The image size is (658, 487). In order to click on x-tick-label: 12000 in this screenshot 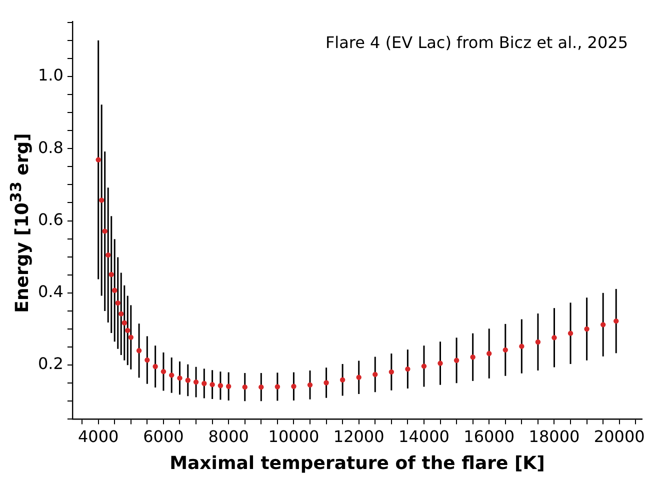, I will do `click(358, 436)`.